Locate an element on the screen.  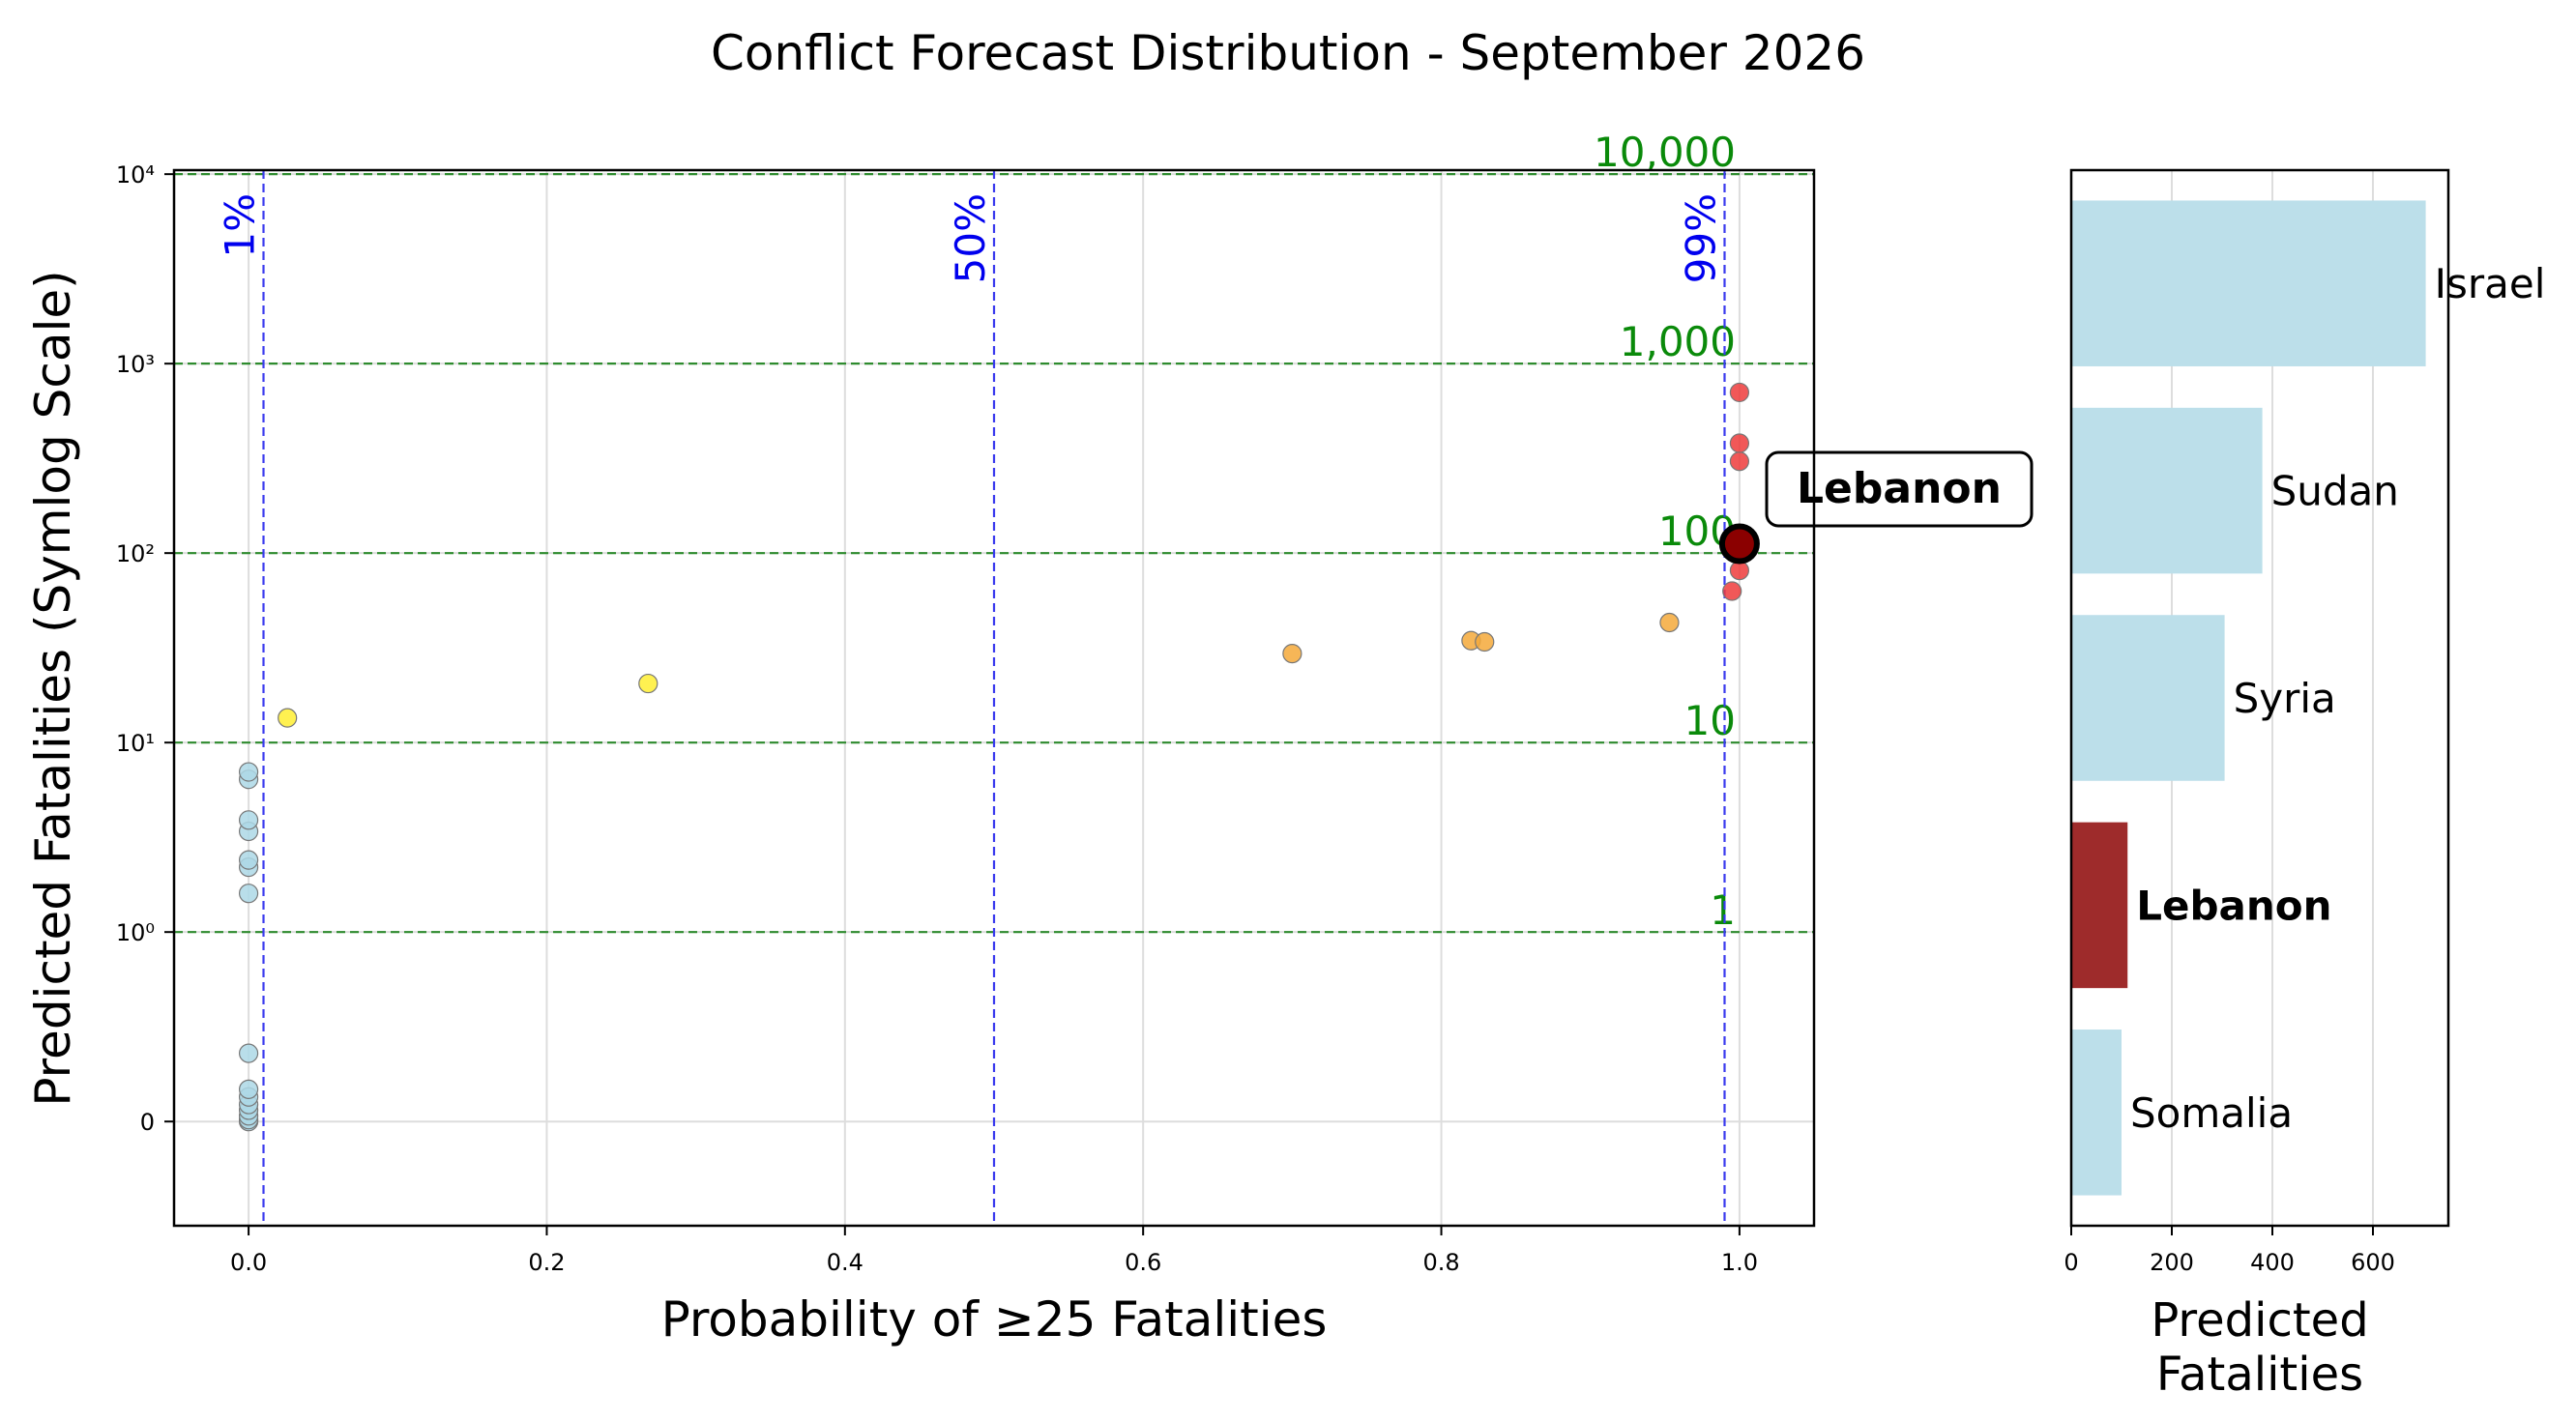
fatality-line-label-0: 1 is located at coordinates (1723, 910).